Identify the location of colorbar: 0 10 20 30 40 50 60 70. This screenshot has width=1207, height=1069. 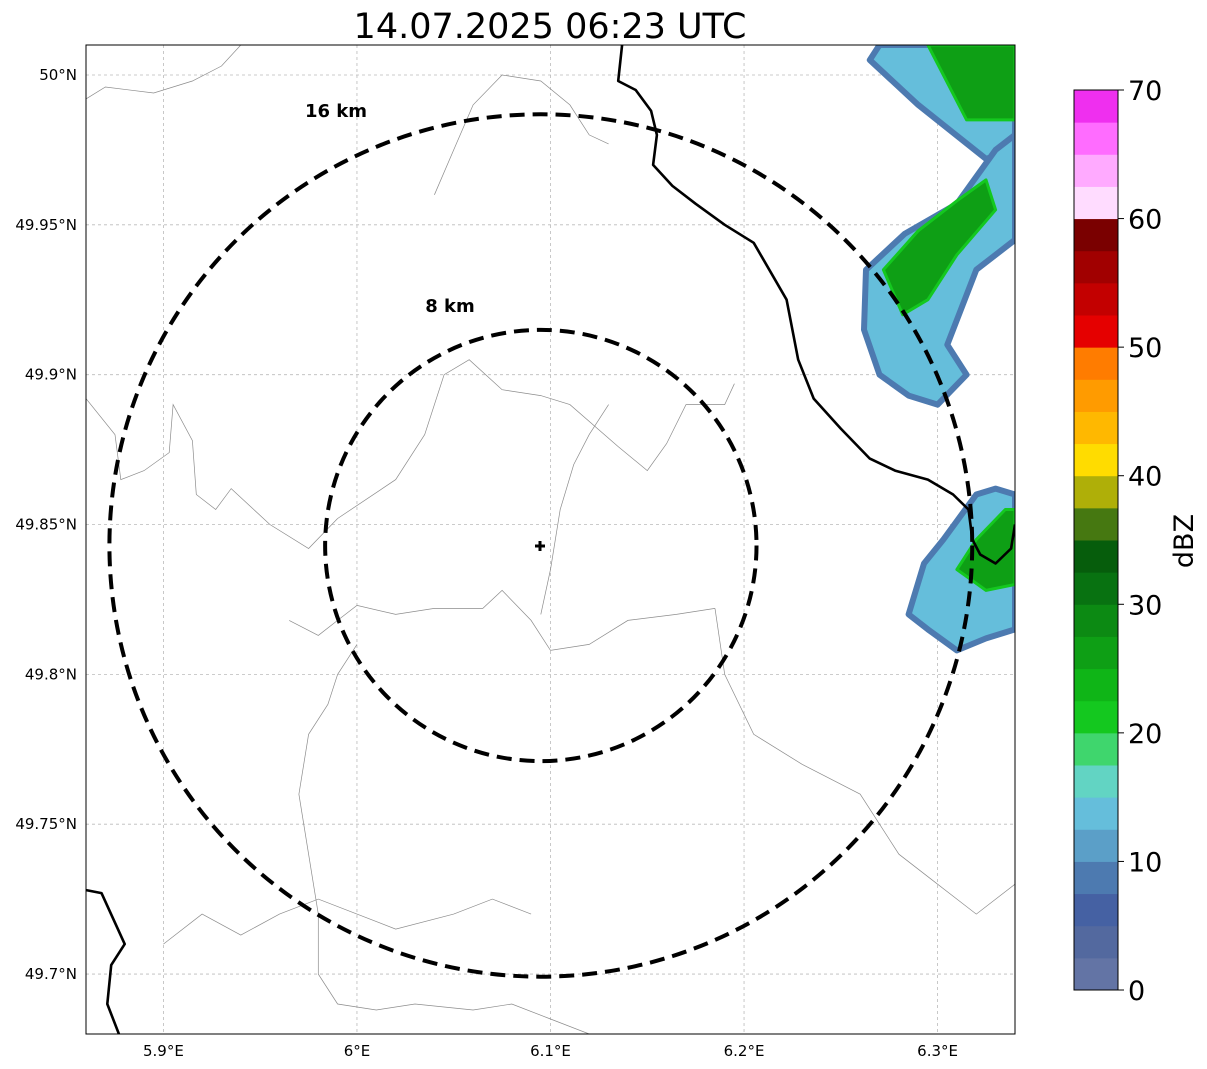
(1117, 541).